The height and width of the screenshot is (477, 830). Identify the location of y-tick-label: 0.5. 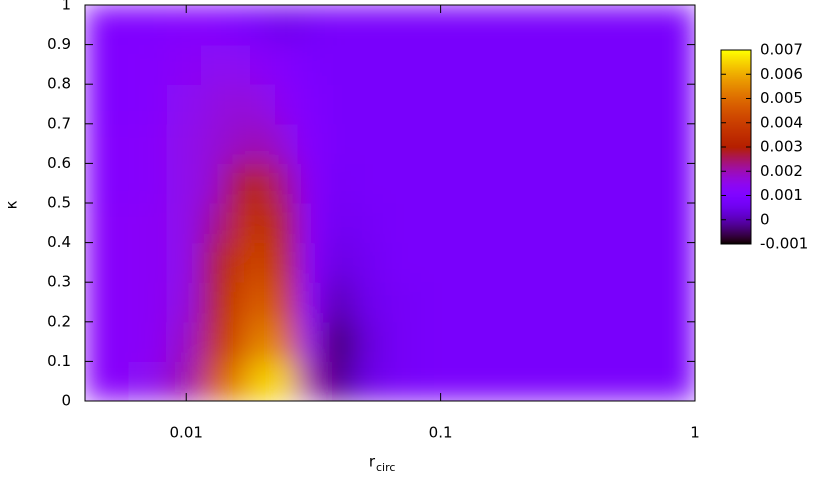
(59, 203).